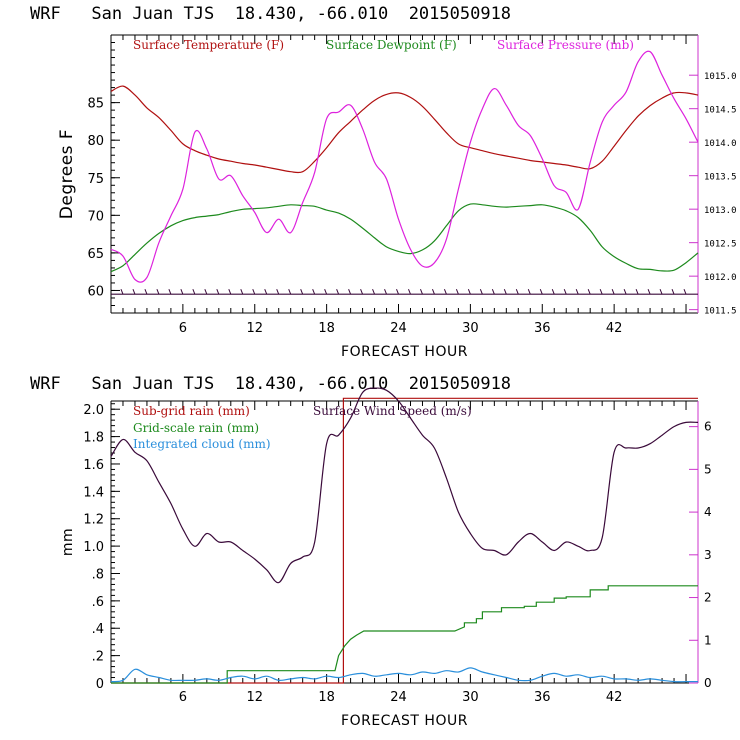  I want to click on y-axis-label: Degrees F, so click(67, 174).